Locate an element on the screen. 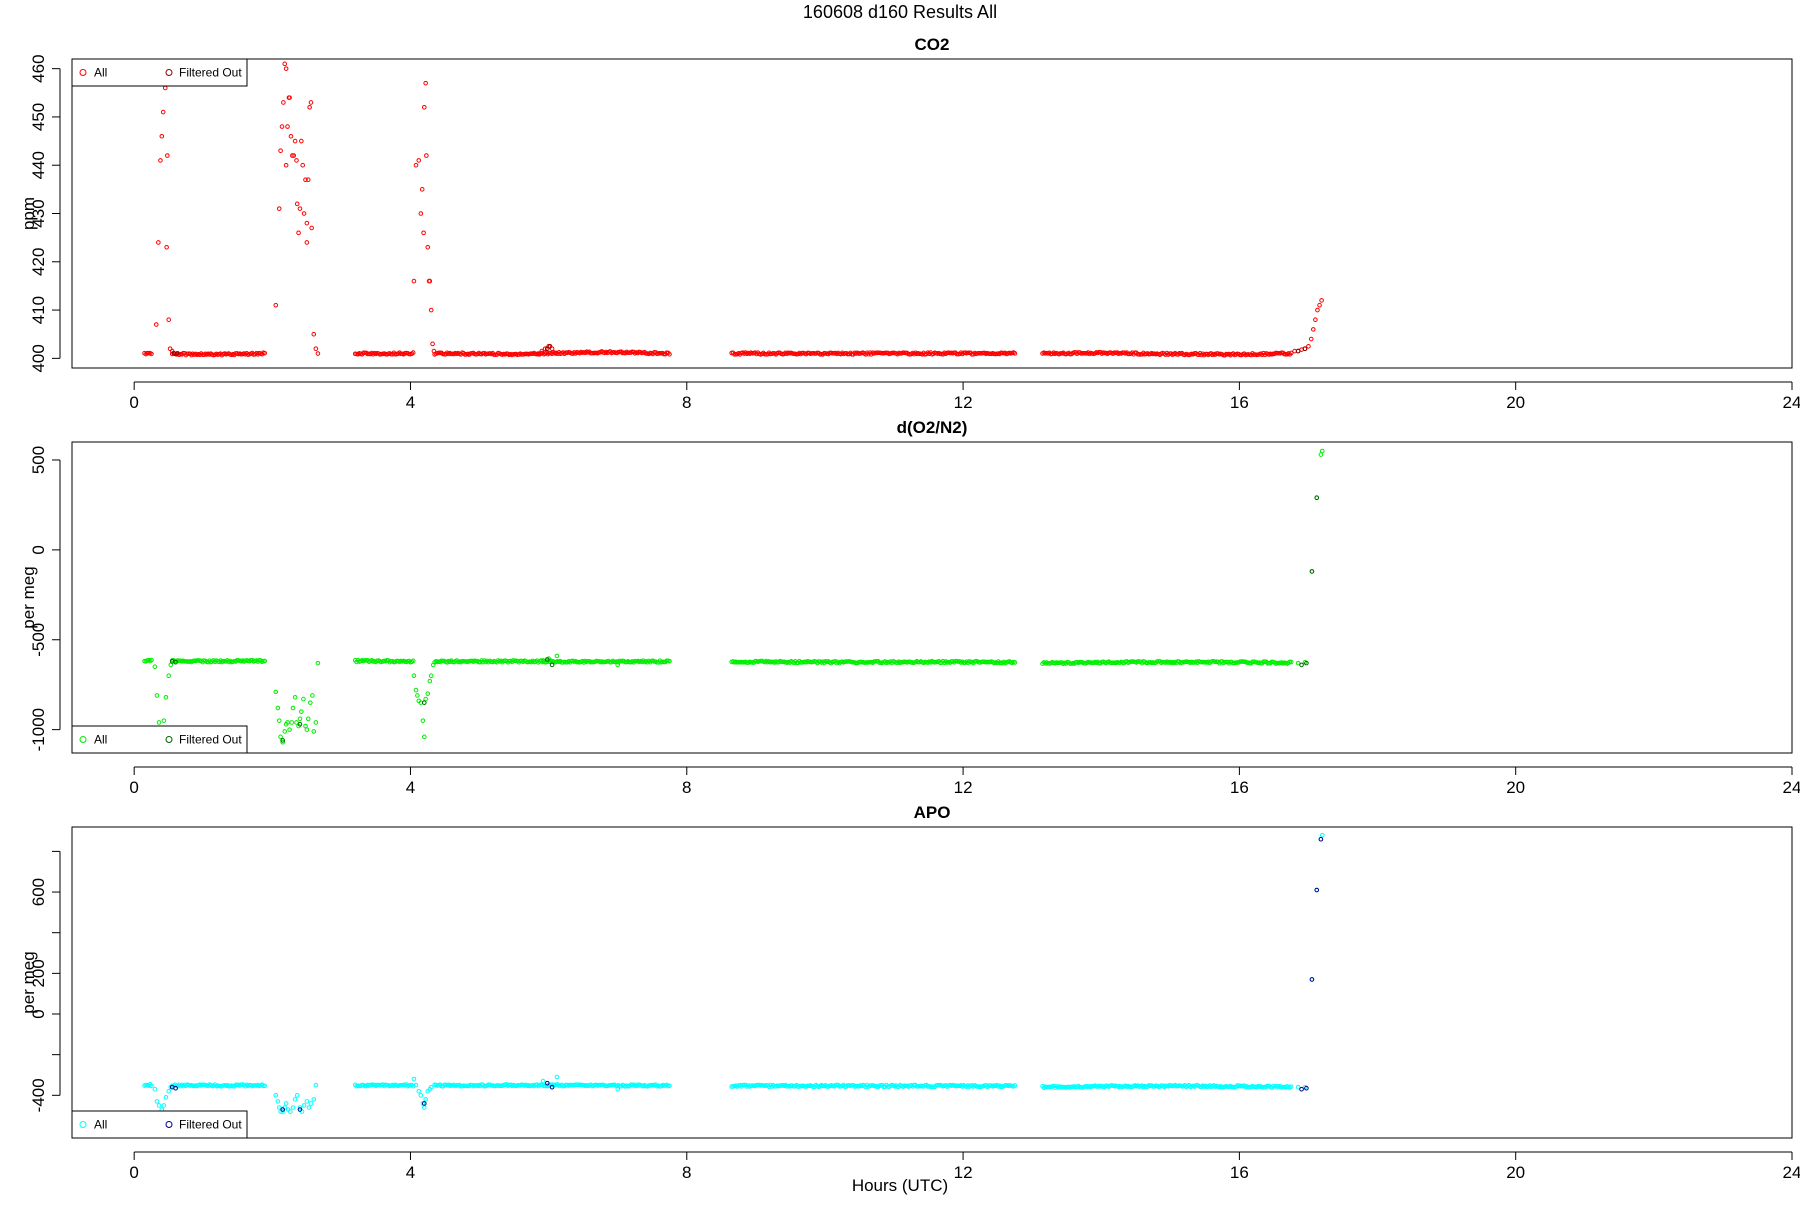 This screenshot has height=1205, width=1800. x-tick-label-co2: 0 is located at coordinates (133, 402).